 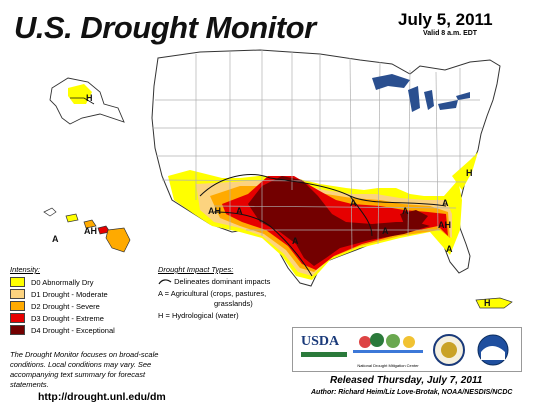 I want to click on hawaii-islands, so click(x=87, y=230).